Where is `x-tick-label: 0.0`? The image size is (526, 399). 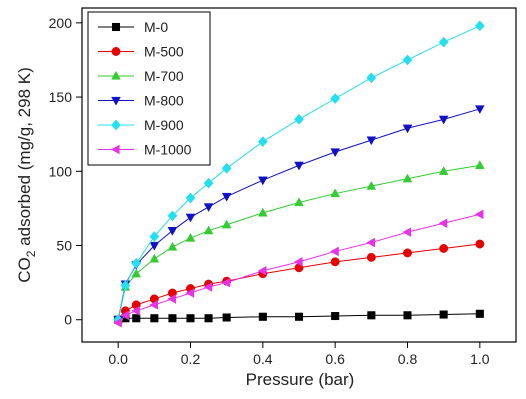 x-tick-label: 0.0 is located at coordinates (118, 359).